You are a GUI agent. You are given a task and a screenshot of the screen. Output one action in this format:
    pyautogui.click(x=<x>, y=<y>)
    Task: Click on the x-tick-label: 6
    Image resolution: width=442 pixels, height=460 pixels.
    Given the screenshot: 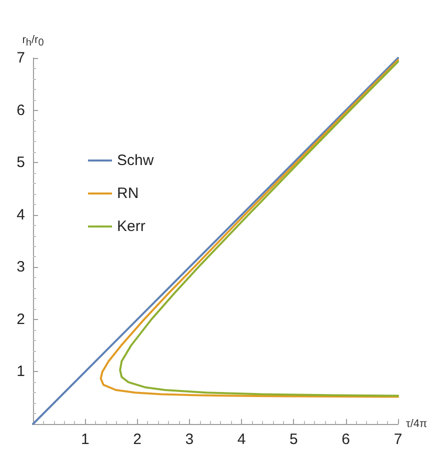 What is the action you would take?
    pyautogui.click(x=346, y=439)
    